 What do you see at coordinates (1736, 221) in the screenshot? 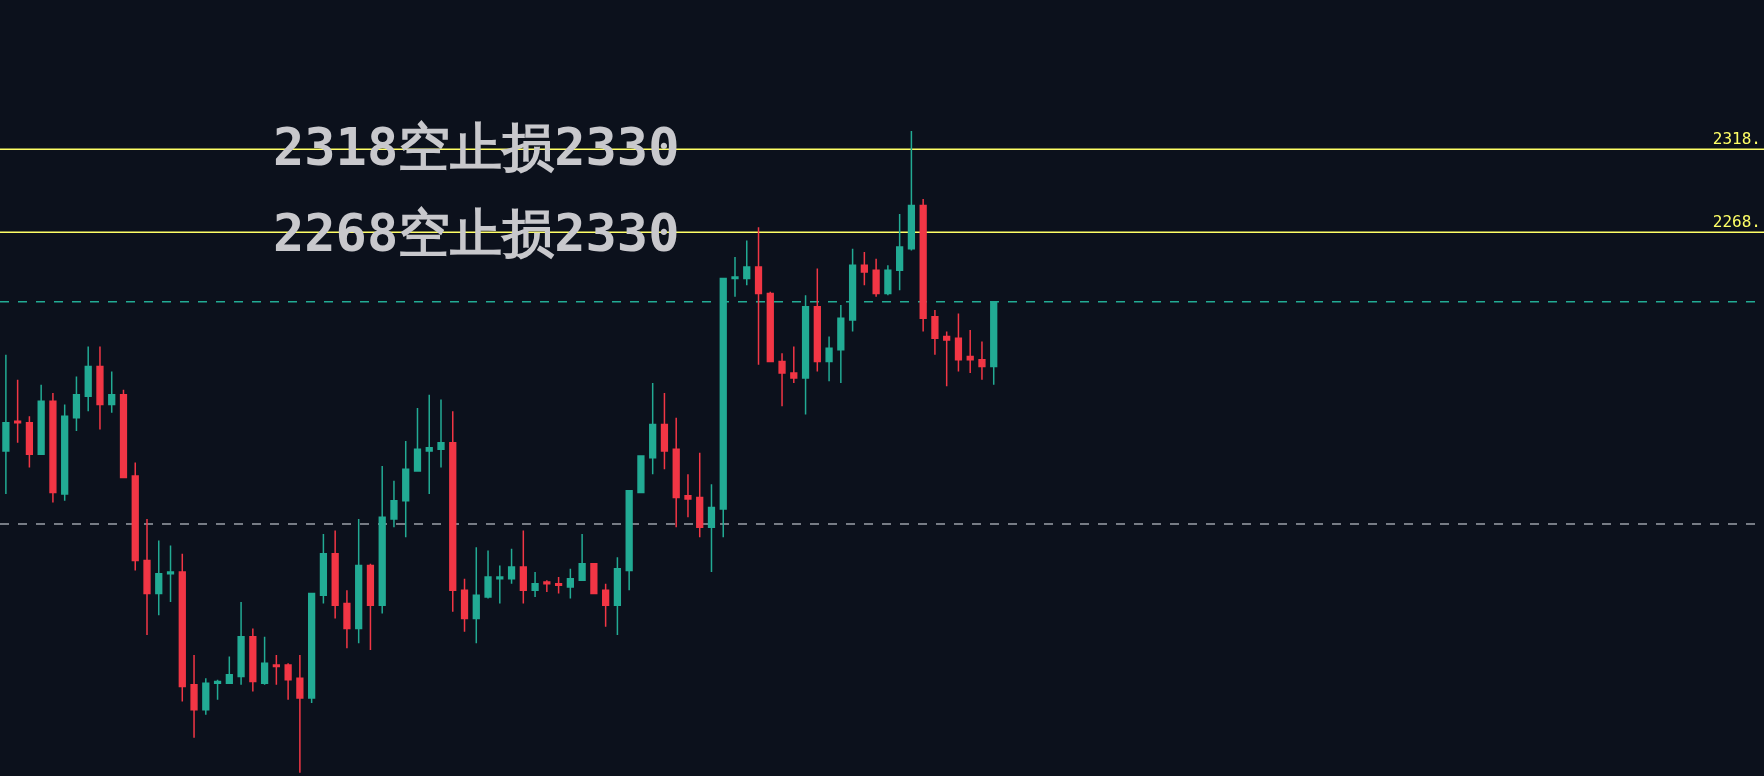
I see `y-tick-label: 2268.` at bounding box center [1736, 221].